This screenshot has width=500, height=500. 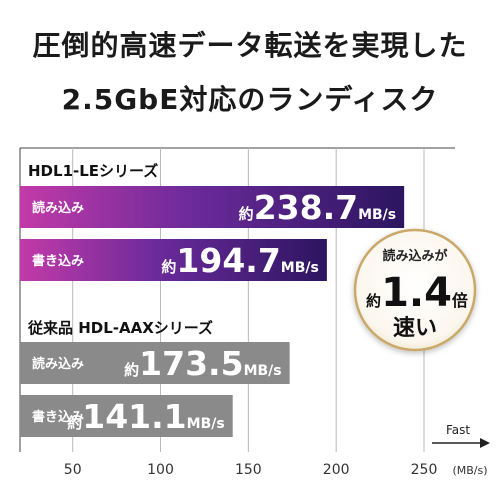 What do you see at coordinates (250, 45) in the screenshot?
I see `headline-line-1: 圧倒的高速データ転送を実現した` at bounding box center [250, 45].